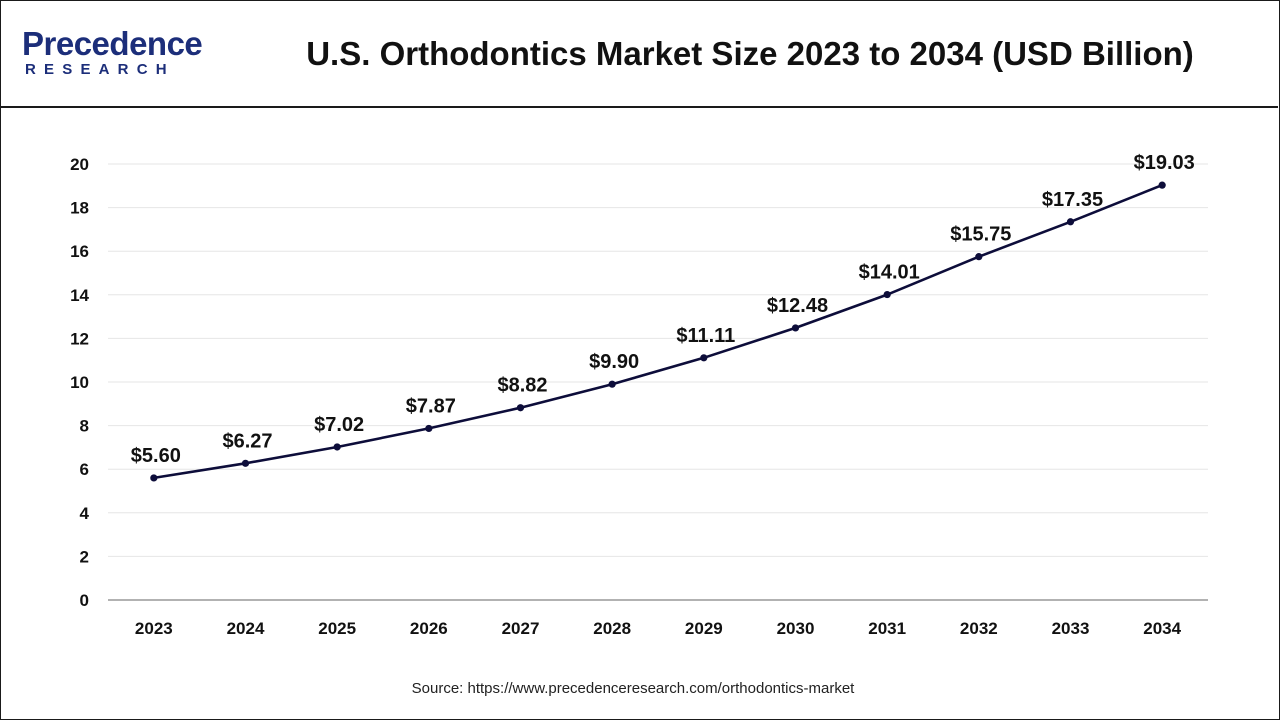 The image size is (1280, 720). I want to click on y-tick-label: 8, so click(84, 426).